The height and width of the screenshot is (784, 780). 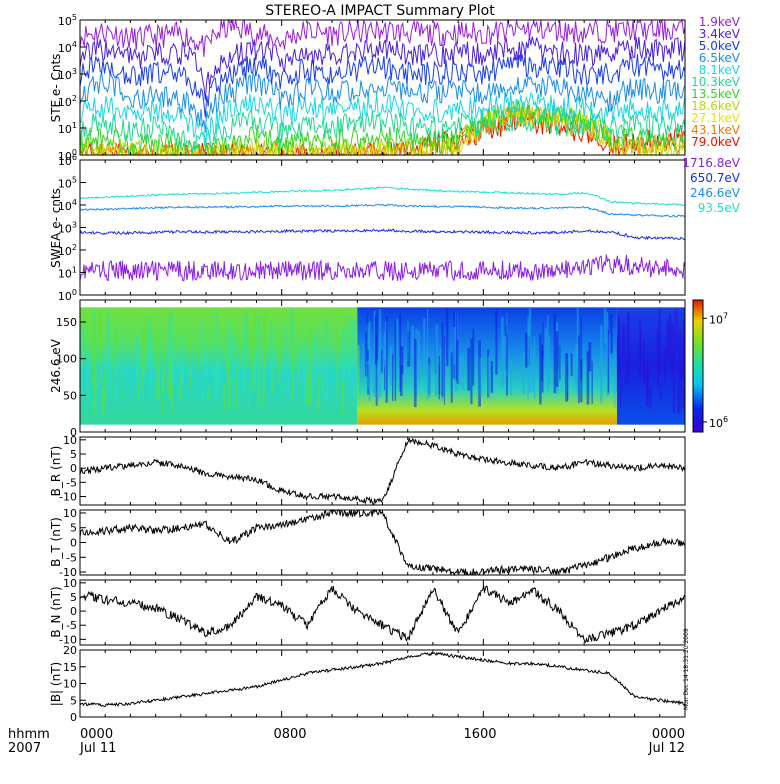 What do you see at coordinates (716, 82) in the screenshot?
I see `legend-entry: 10.3keV` at bounding box center [716, 82].